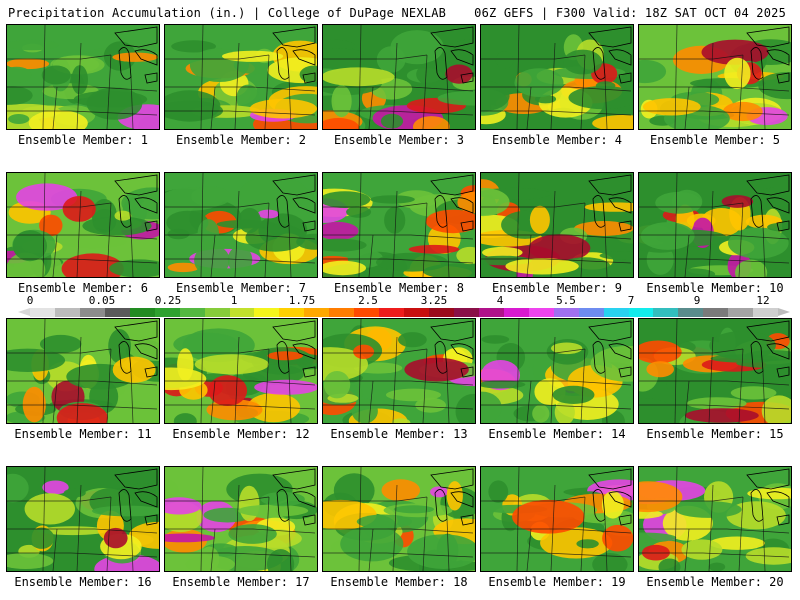 The image size is (800, 600). Describe the element at coordinates (30, 300) in the screenshot. I see `colorbar-tick-label: 0` at that location.